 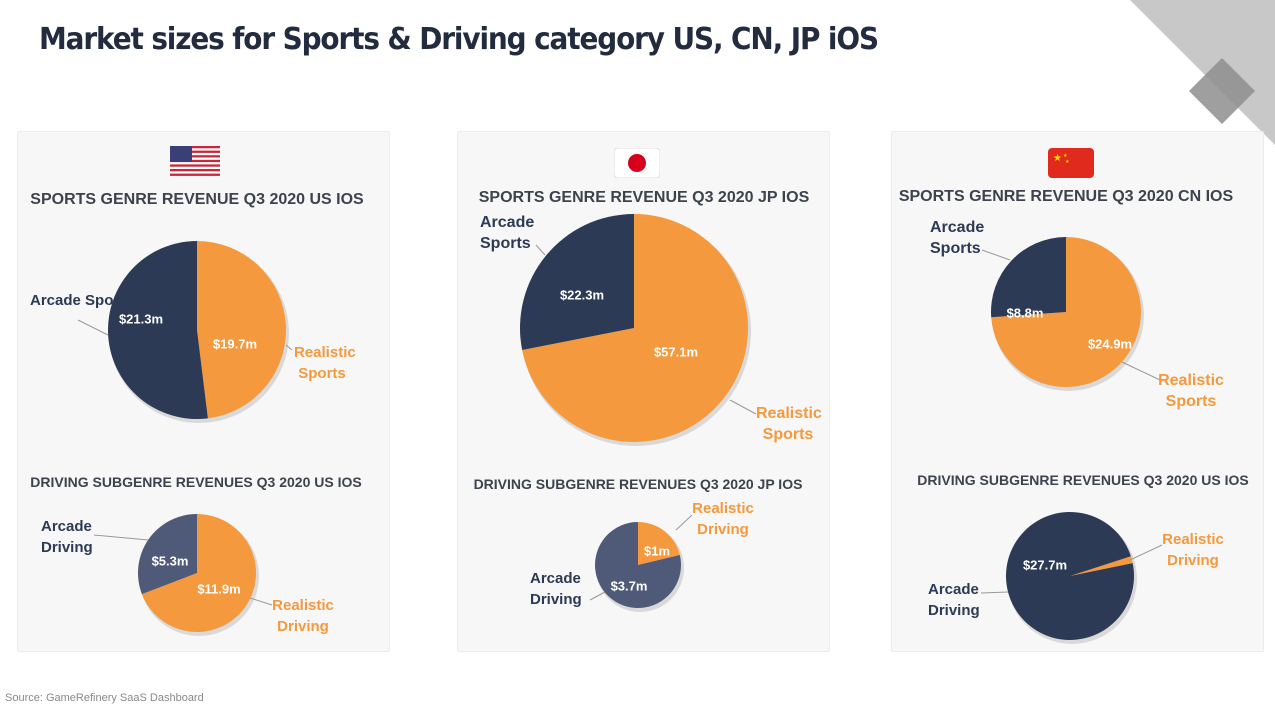 I want to click on data-label: $3.7m, so click(x=629, y=586).